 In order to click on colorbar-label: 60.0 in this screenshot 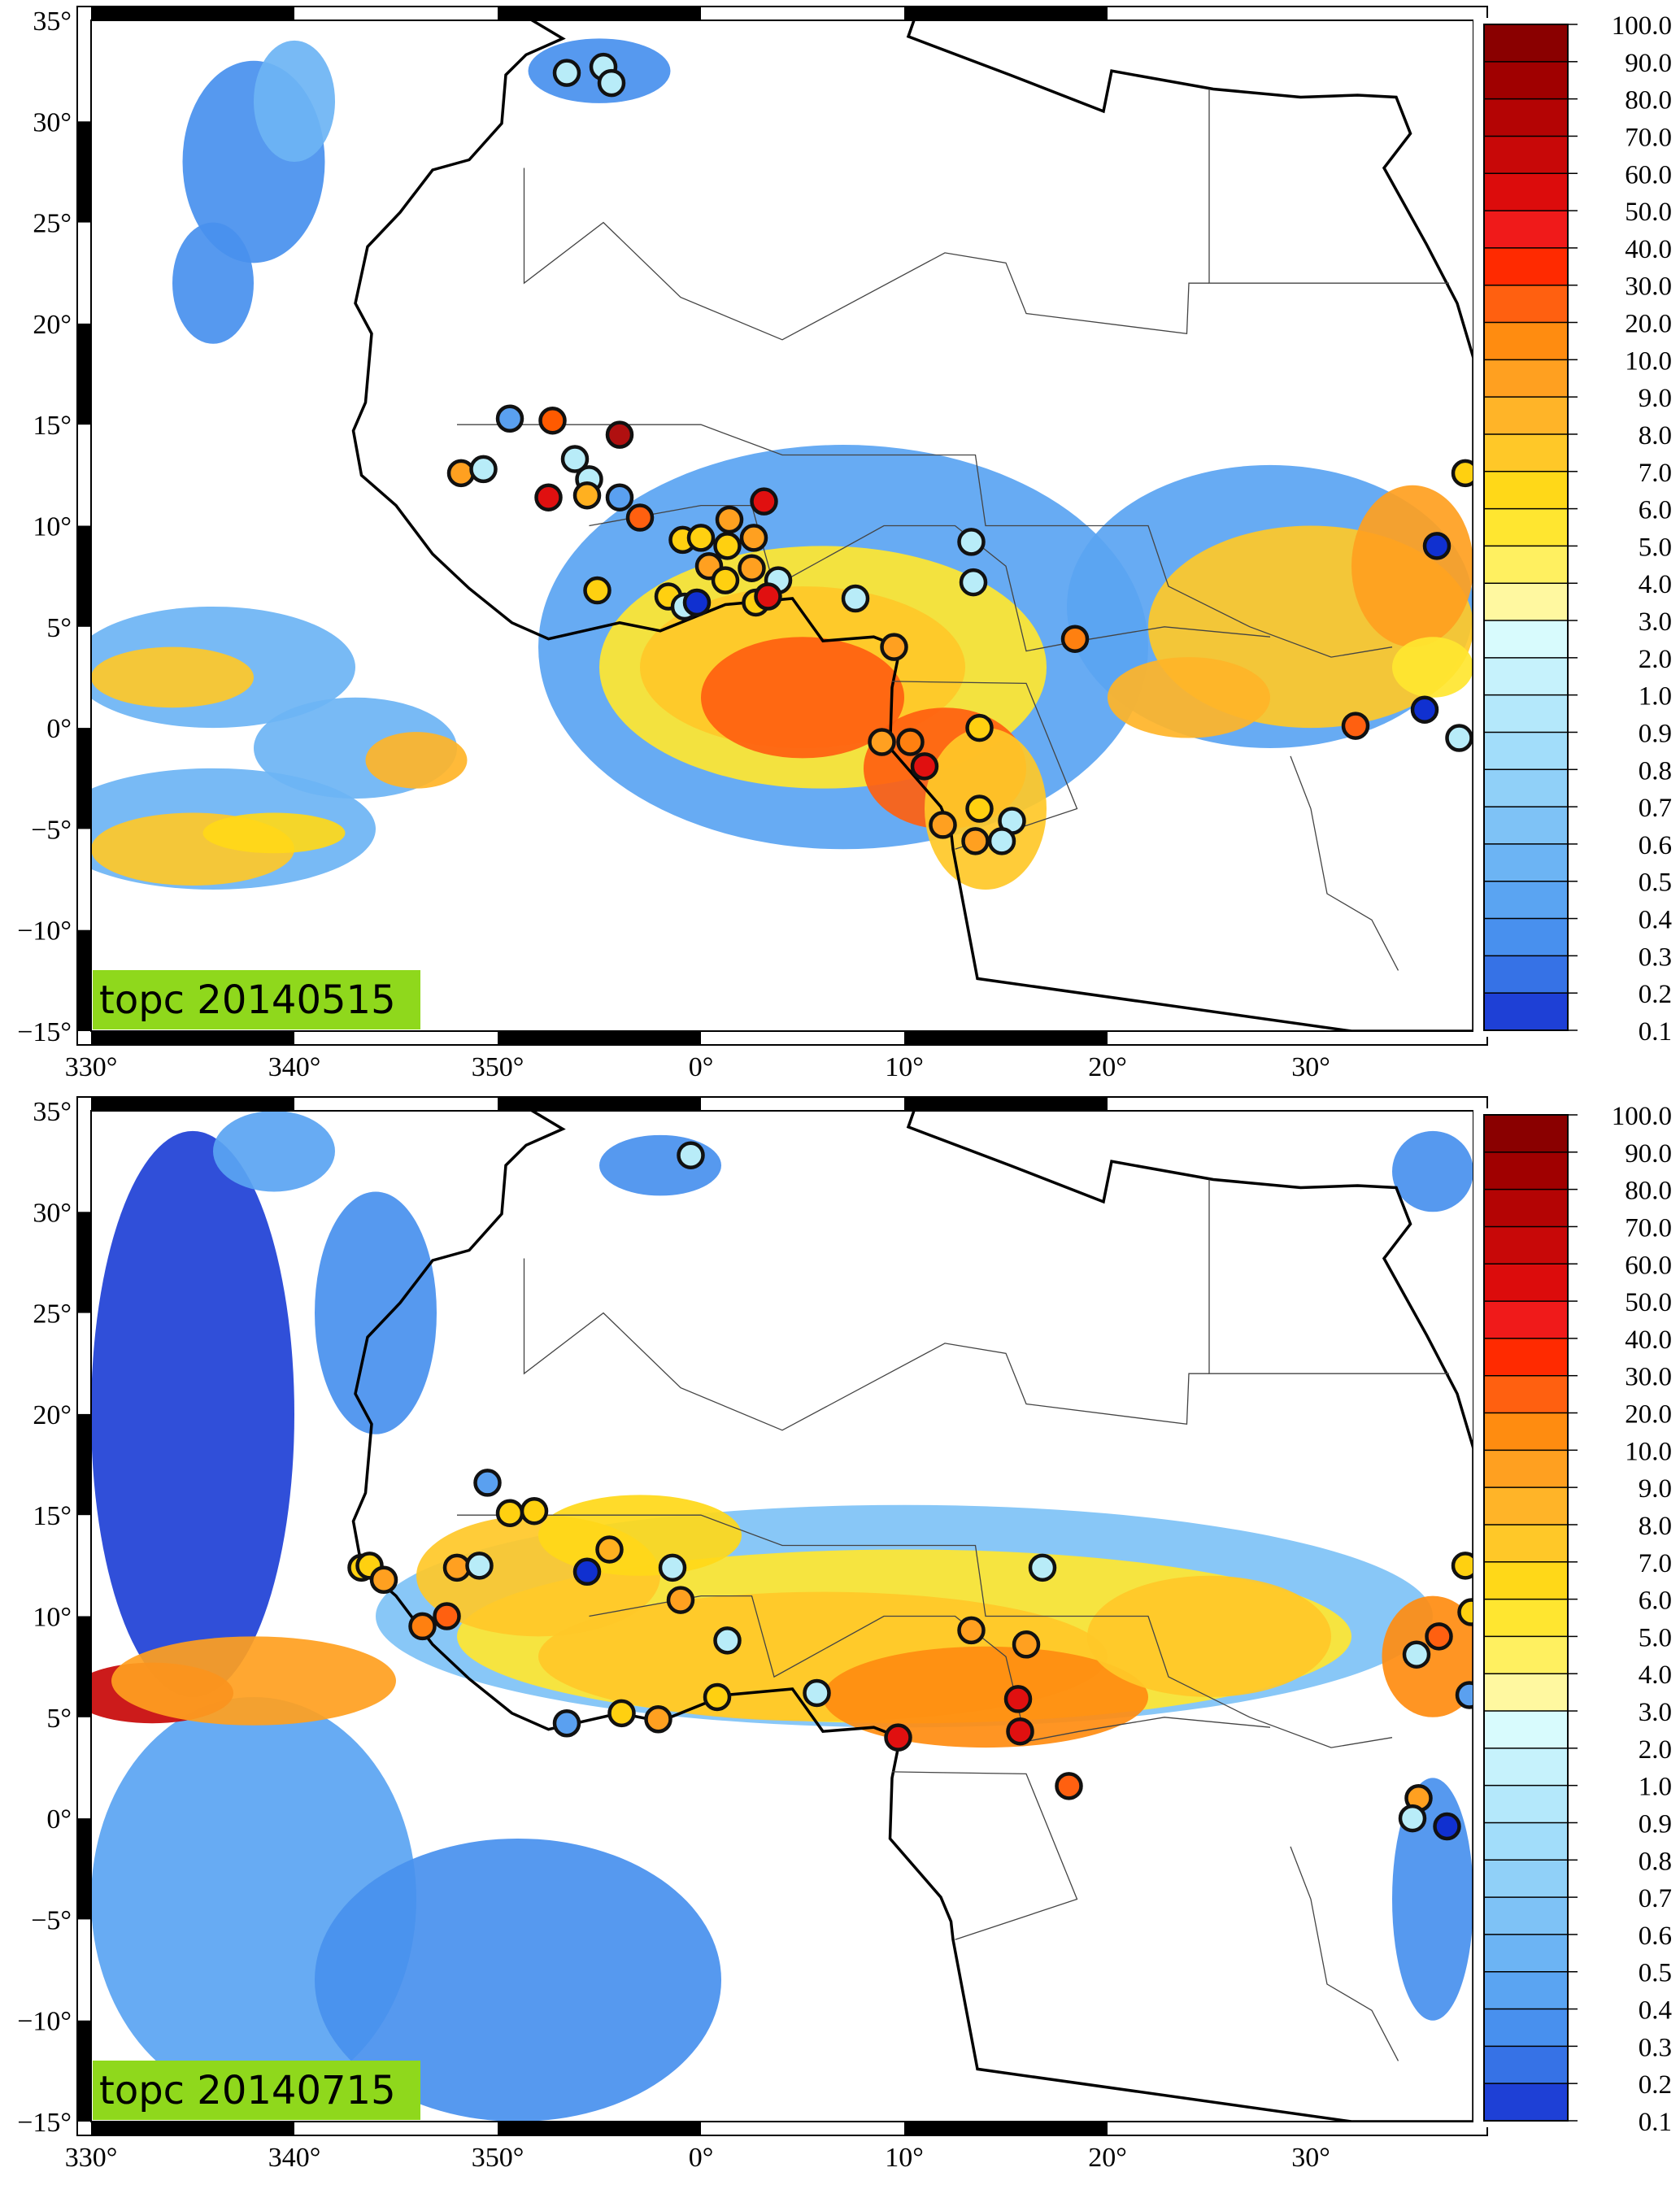, I will do `click(1648, 1265)`.